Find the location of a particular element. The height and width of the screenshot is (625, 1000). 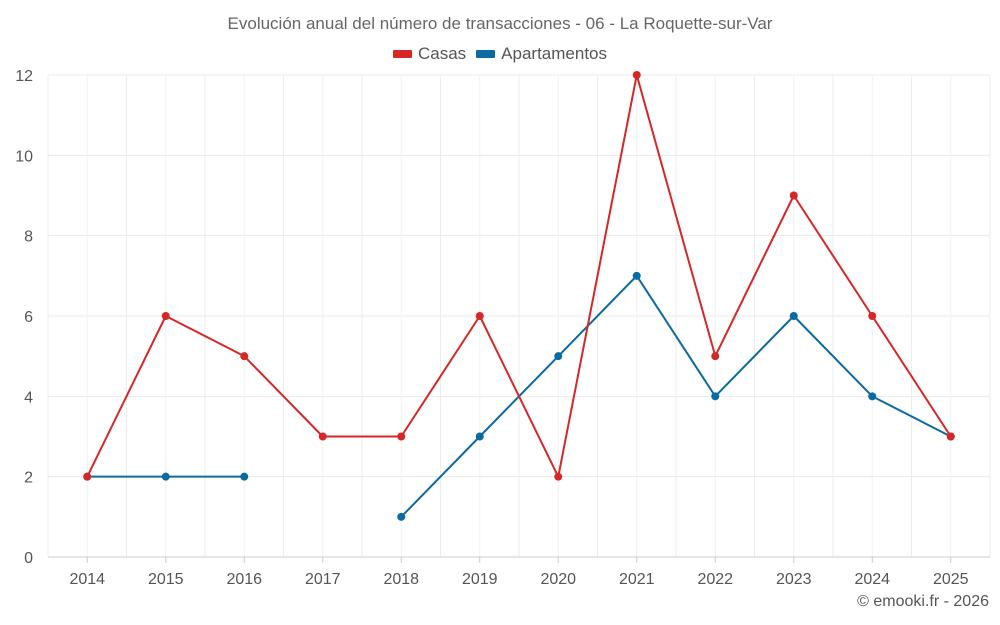

legend: Casas Apartamentos is located at coordinates (500, 54).